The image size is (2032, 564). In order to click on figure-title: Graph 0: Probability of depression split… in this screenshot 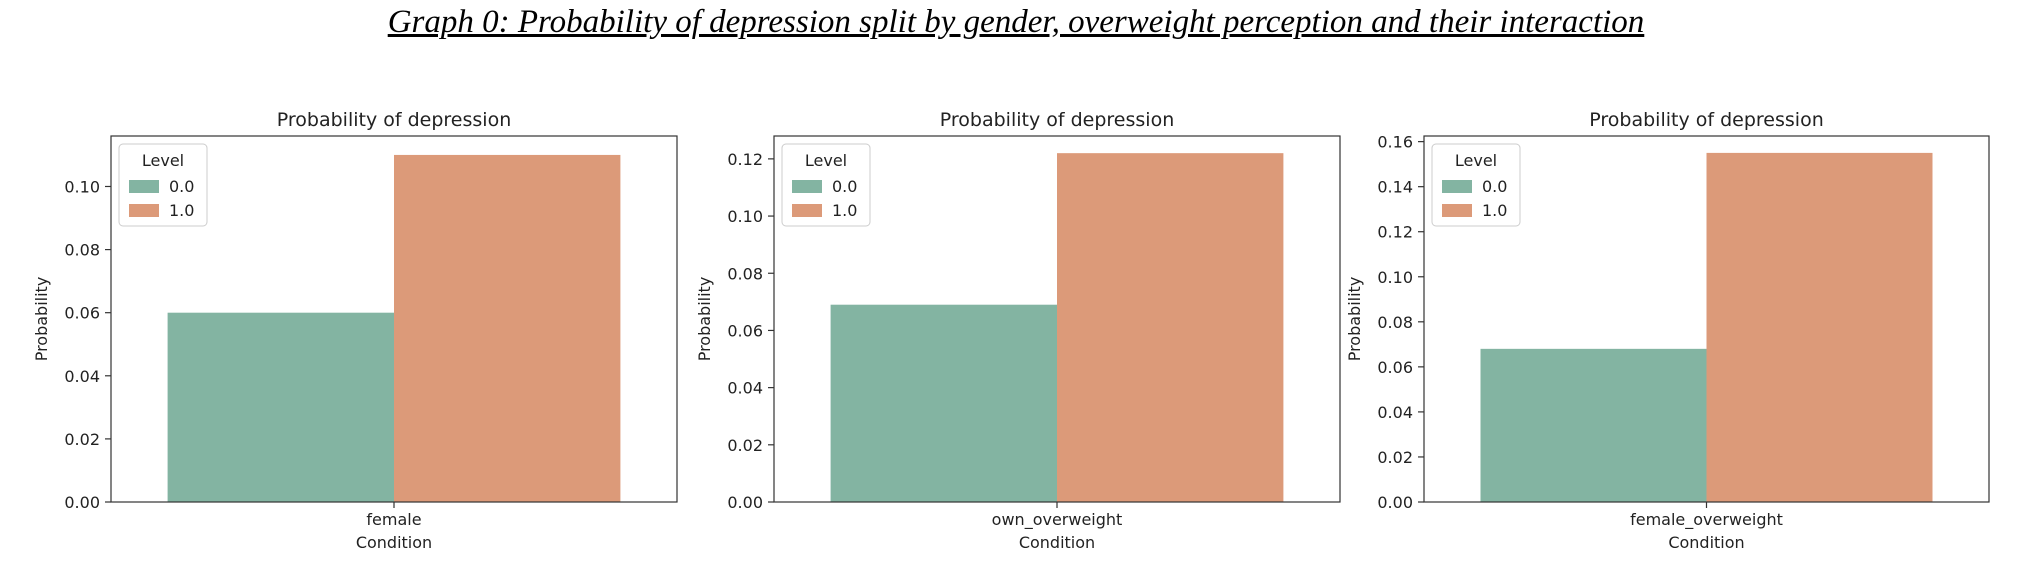, I will do `click(1016, 22)`.